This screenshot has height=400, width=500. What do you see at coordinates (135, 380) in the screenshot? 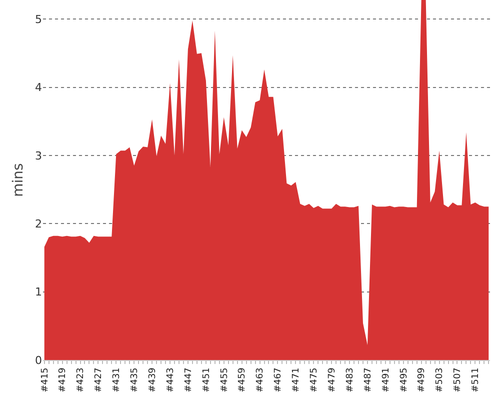
I see `x-tick-label: #435` at bounding box center [135, 380].